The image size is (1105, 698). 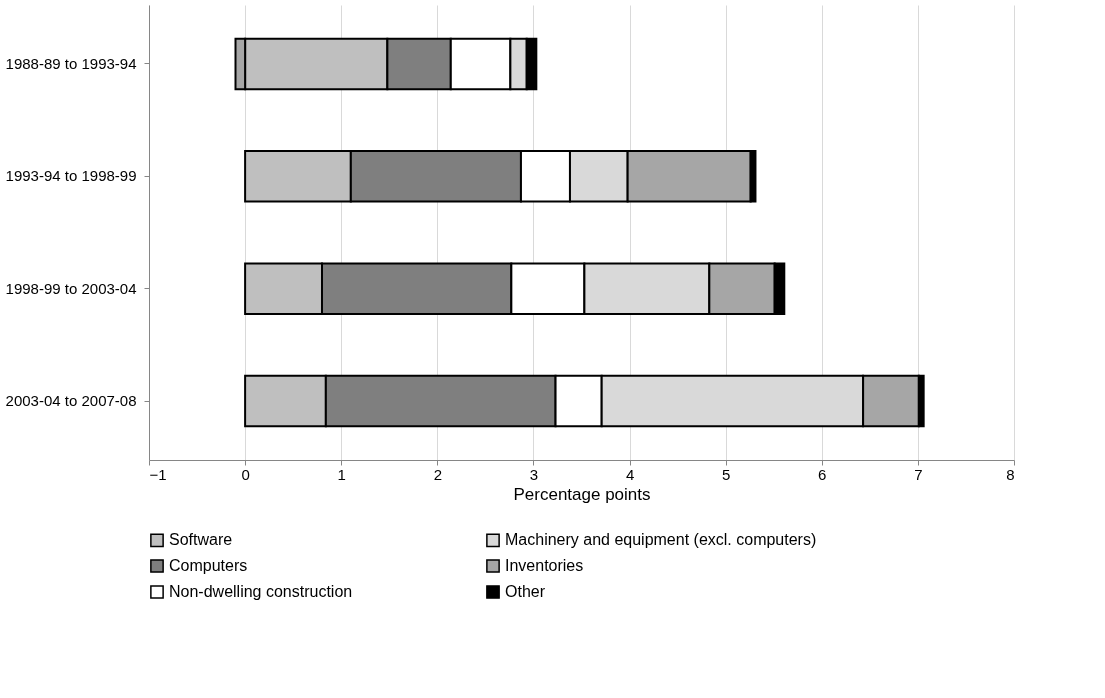 I want to click on y-tick-label: 1988-89 to 1993-94, so click(x=71, y=63).